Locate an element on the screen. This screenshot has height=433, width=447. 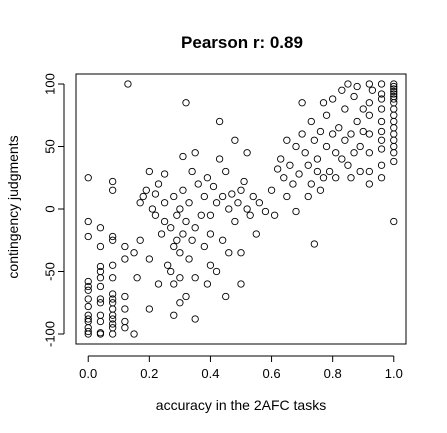
y-tick-label: 100 is located at coordinates (50, 84).